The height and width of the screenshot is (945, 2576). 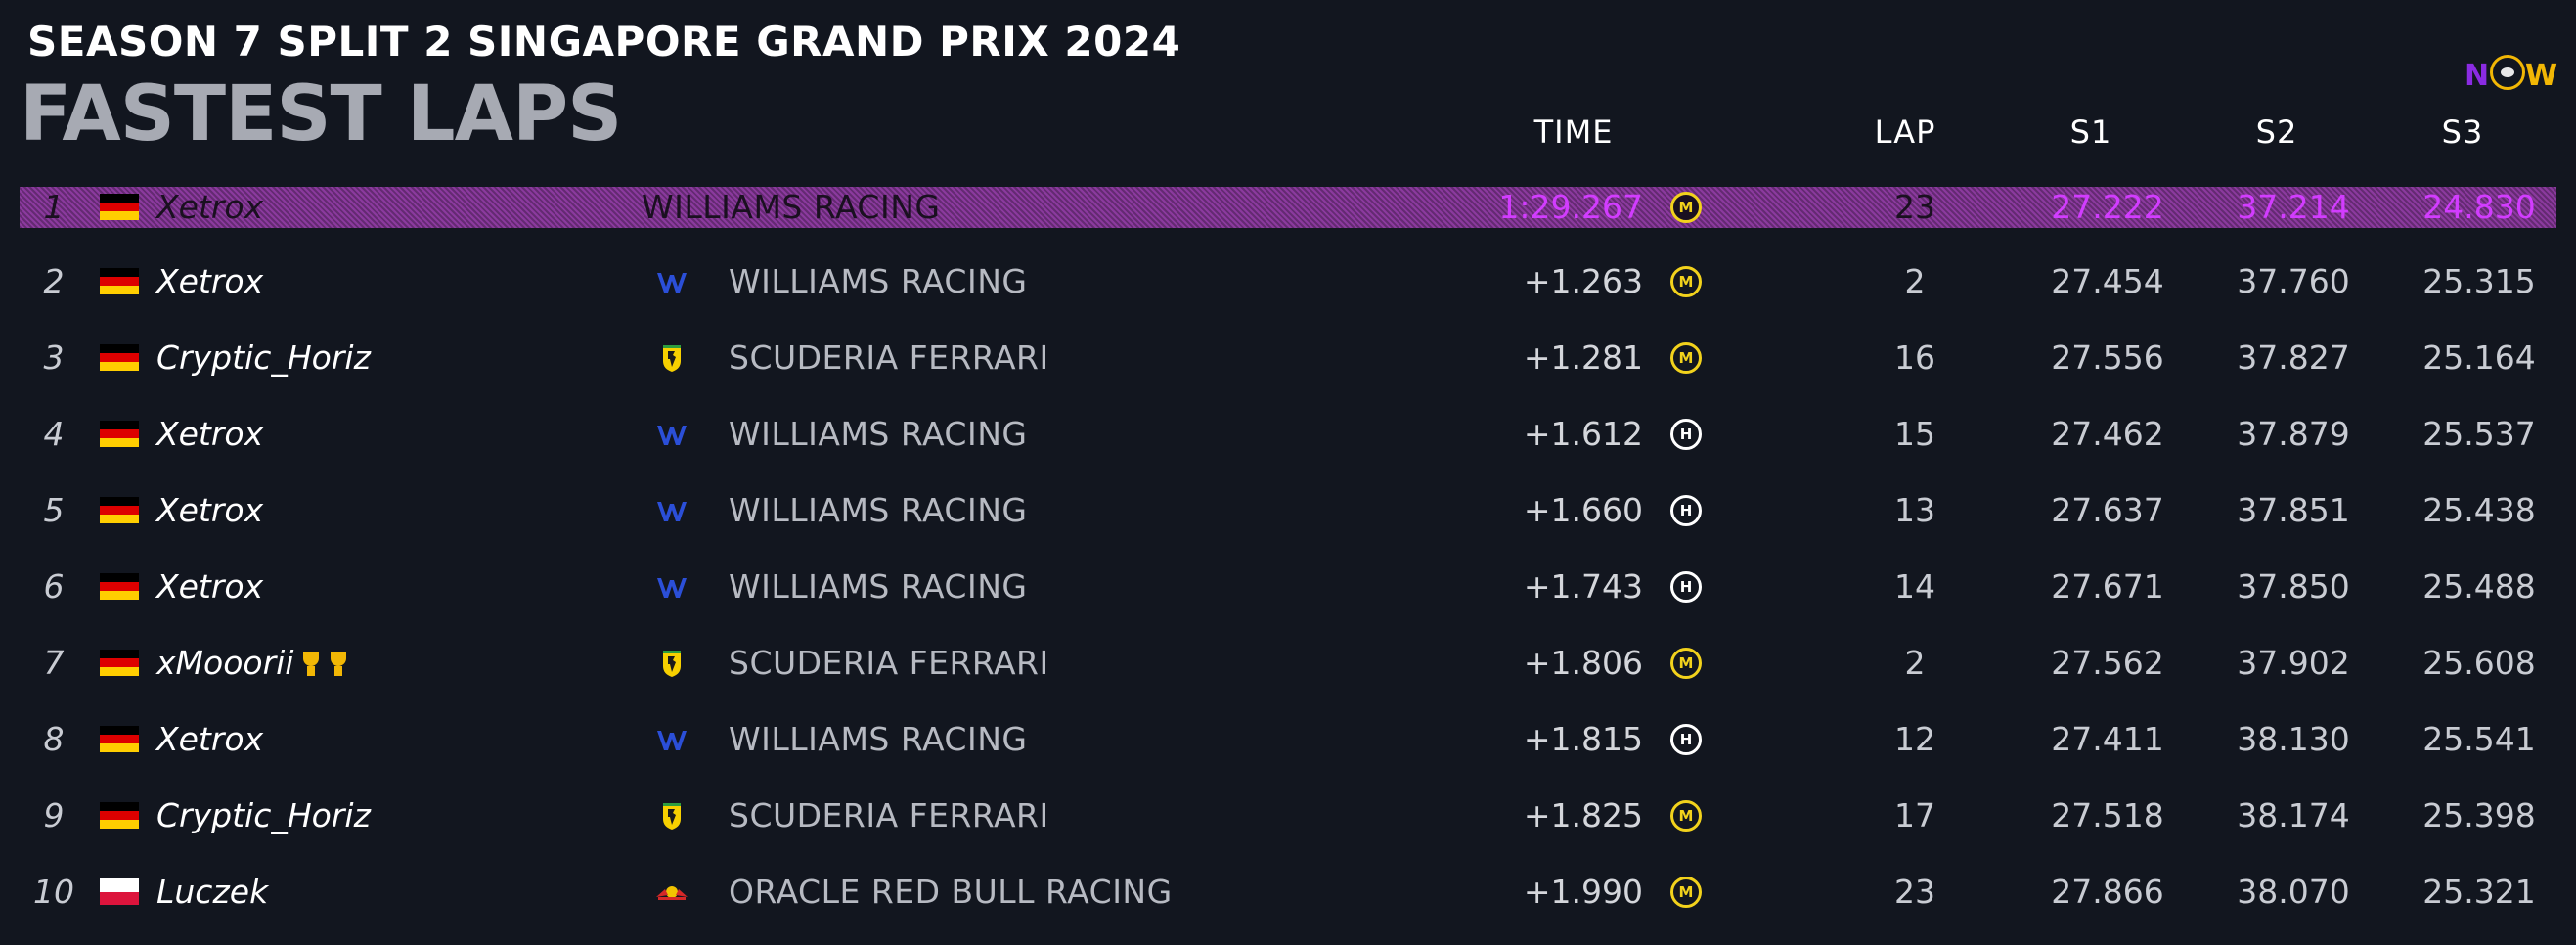 What do you see at coordinates (1914, 815) in the screenshot?
I see `lap-number: 17` at bounding box center [1914, 815].